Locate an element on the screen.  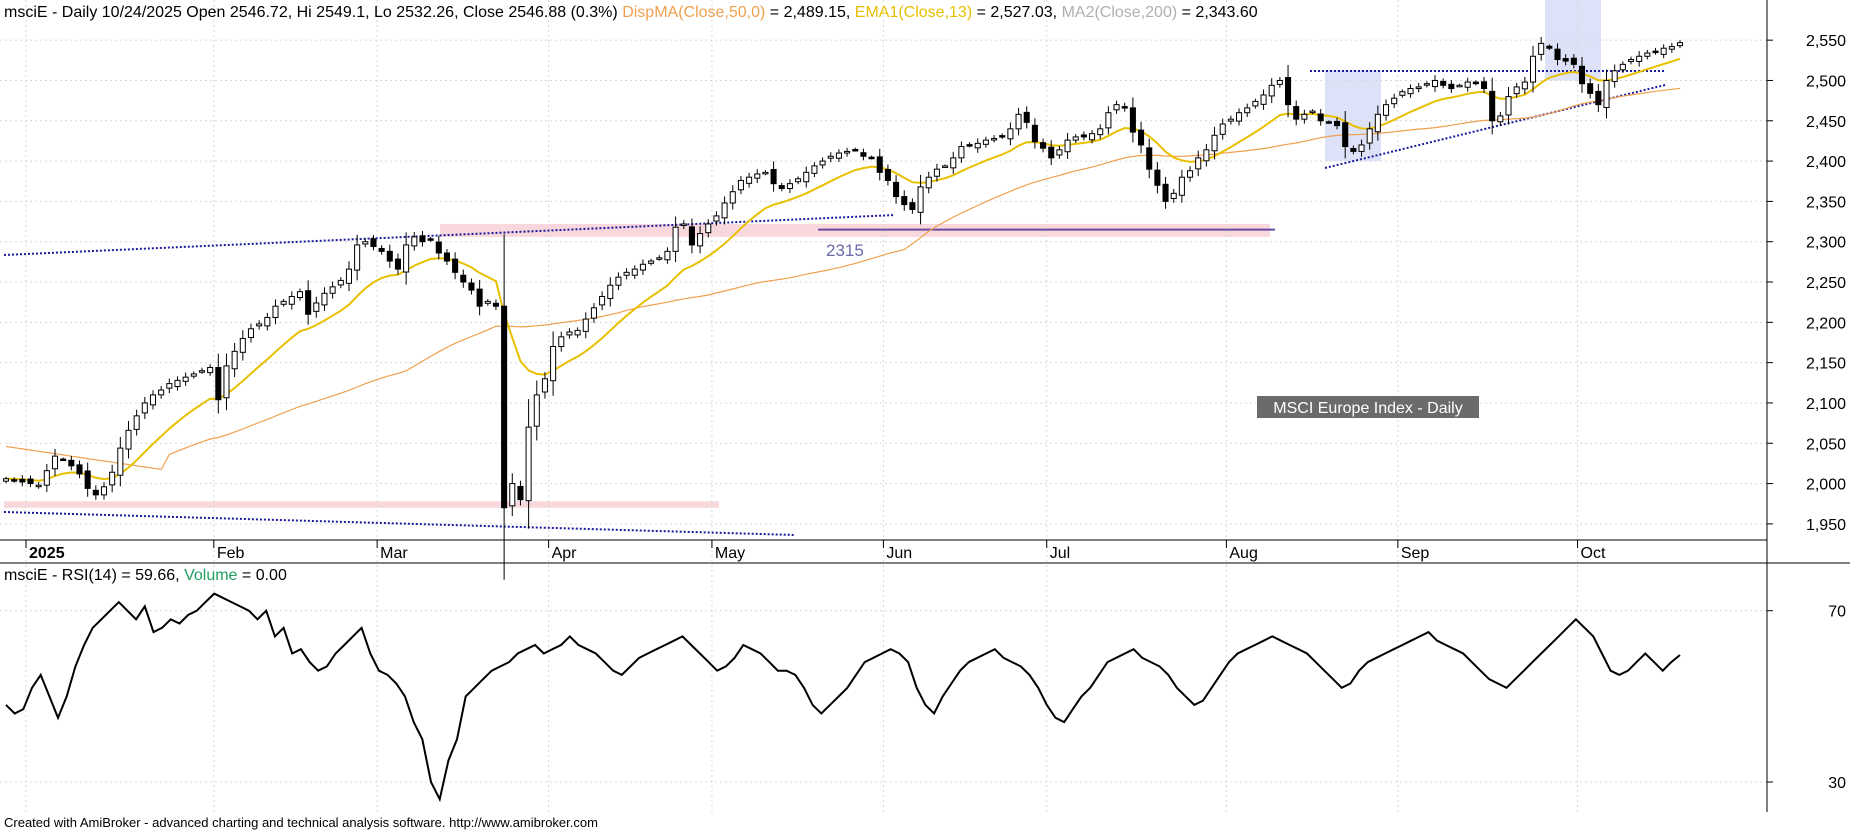
x-tick-label: Jul is located at coordinates (1060, 553).